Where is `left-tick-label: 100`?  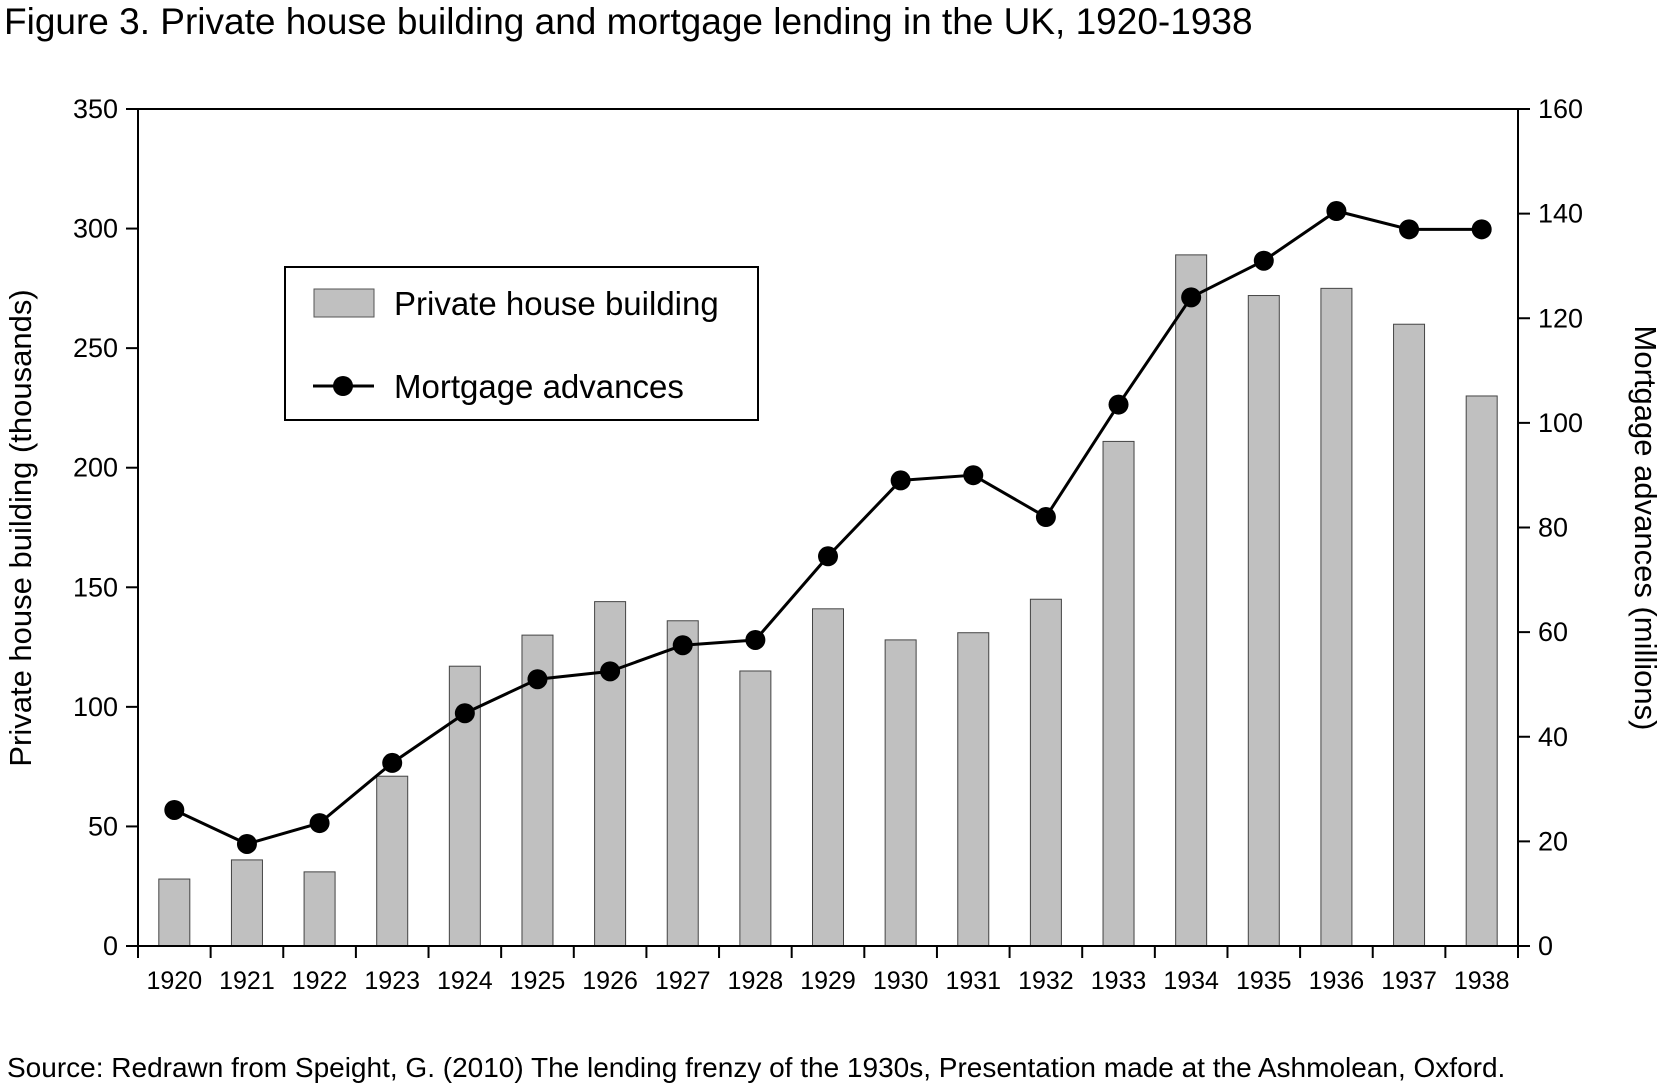 left-tick-label: 100 is located at coordinates (95, 707).